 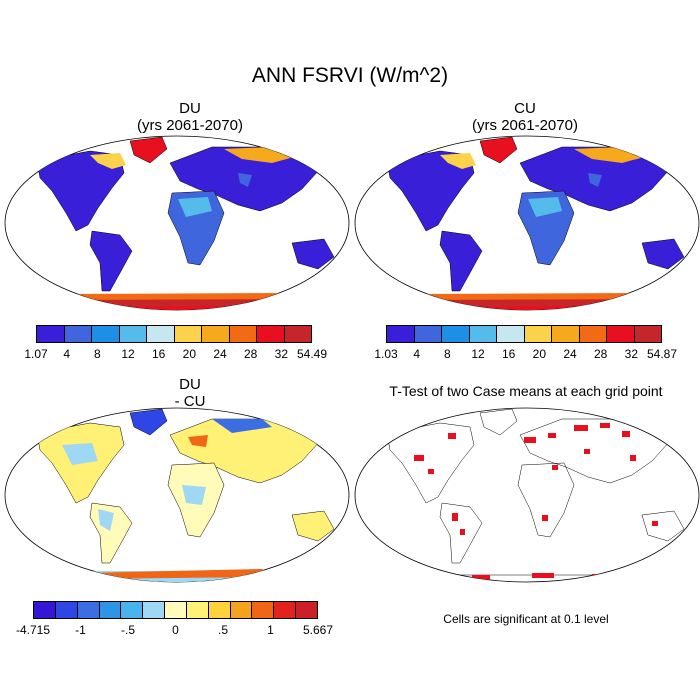 I want to click on colorbar-cu-tick-label: 1.03, so click(x=386, y=354).